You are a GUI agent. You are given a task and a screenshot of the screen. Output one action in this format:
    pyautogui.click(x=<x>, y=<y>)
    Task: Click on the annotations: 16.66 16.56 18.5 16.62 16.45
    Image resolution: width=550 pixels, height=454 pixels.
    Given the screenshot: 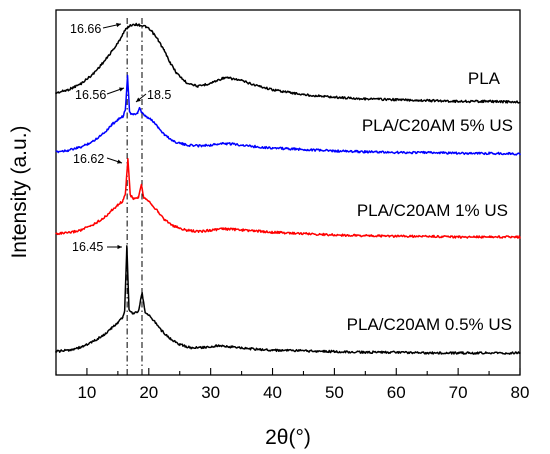 What is the action you would take?
    pyautogui.click(x=120, y=138)
    